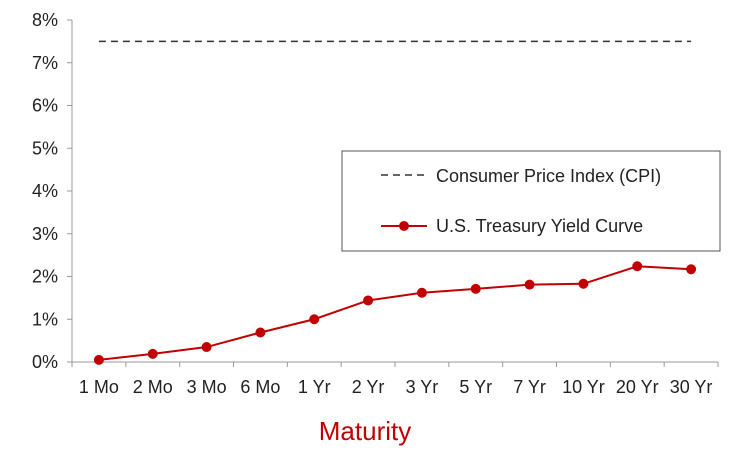 Image resolution: width=750 pixels, height=450 pixels. Describe the element at coordinates (45, 148) in the screenshot. I see `y-tick-label: 5%` at that location.